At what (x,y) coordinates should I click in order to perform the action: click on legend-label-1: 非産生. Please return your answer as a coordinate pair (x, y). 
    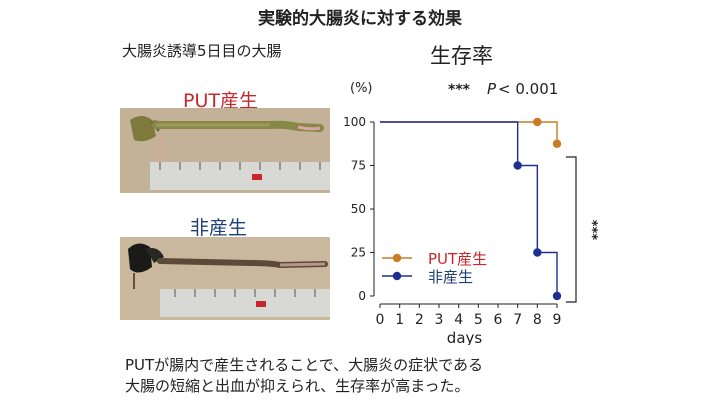
    Looking at the image, I should click on (450, 277).